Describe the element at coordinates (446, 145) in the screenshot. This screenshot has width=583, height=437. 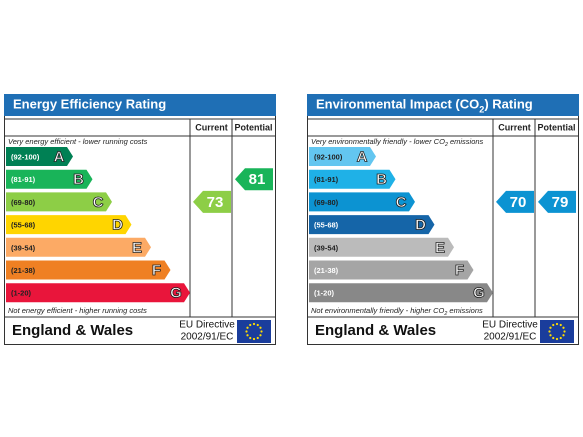
I see `top-note-part: 2` at that location.